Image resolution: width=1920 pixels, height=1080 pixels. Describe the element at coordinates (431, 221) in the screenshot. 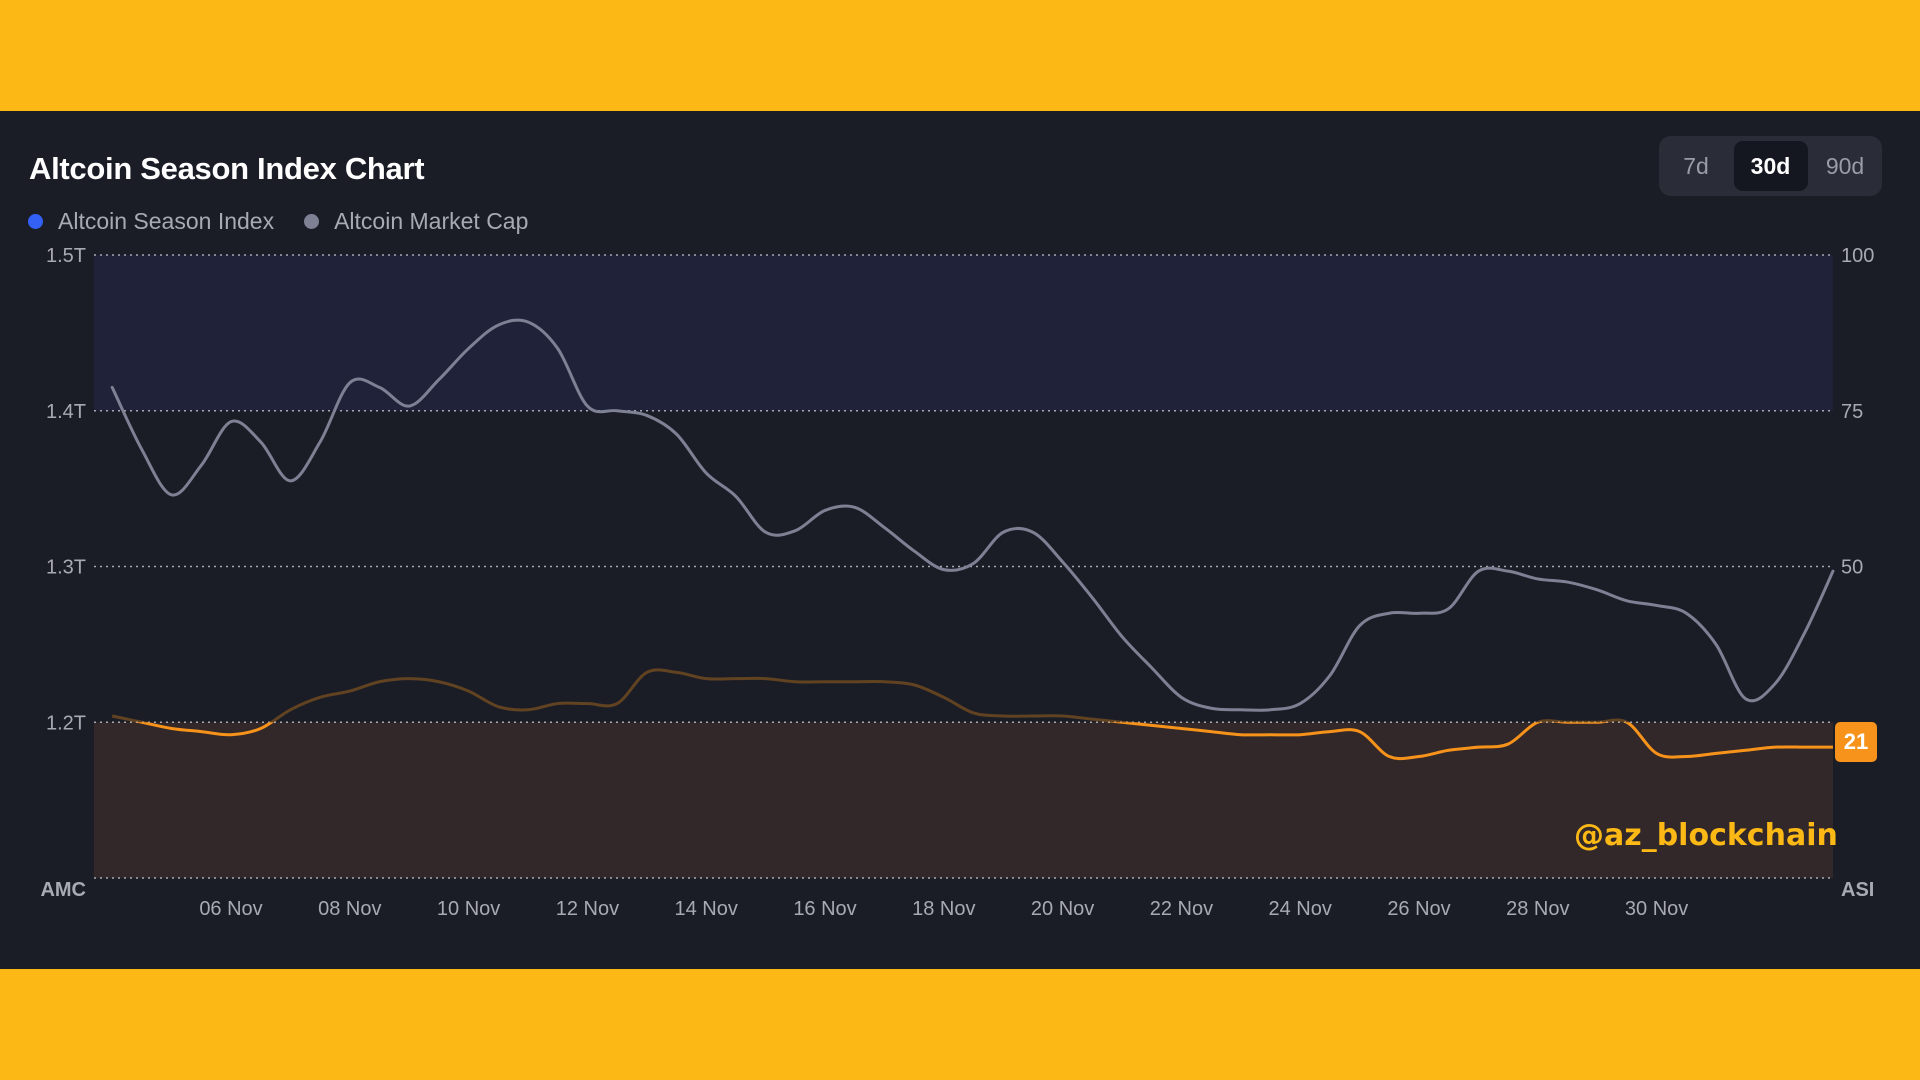

I see `legend-label-market-cap: Altcoin Market Cap` at that location.